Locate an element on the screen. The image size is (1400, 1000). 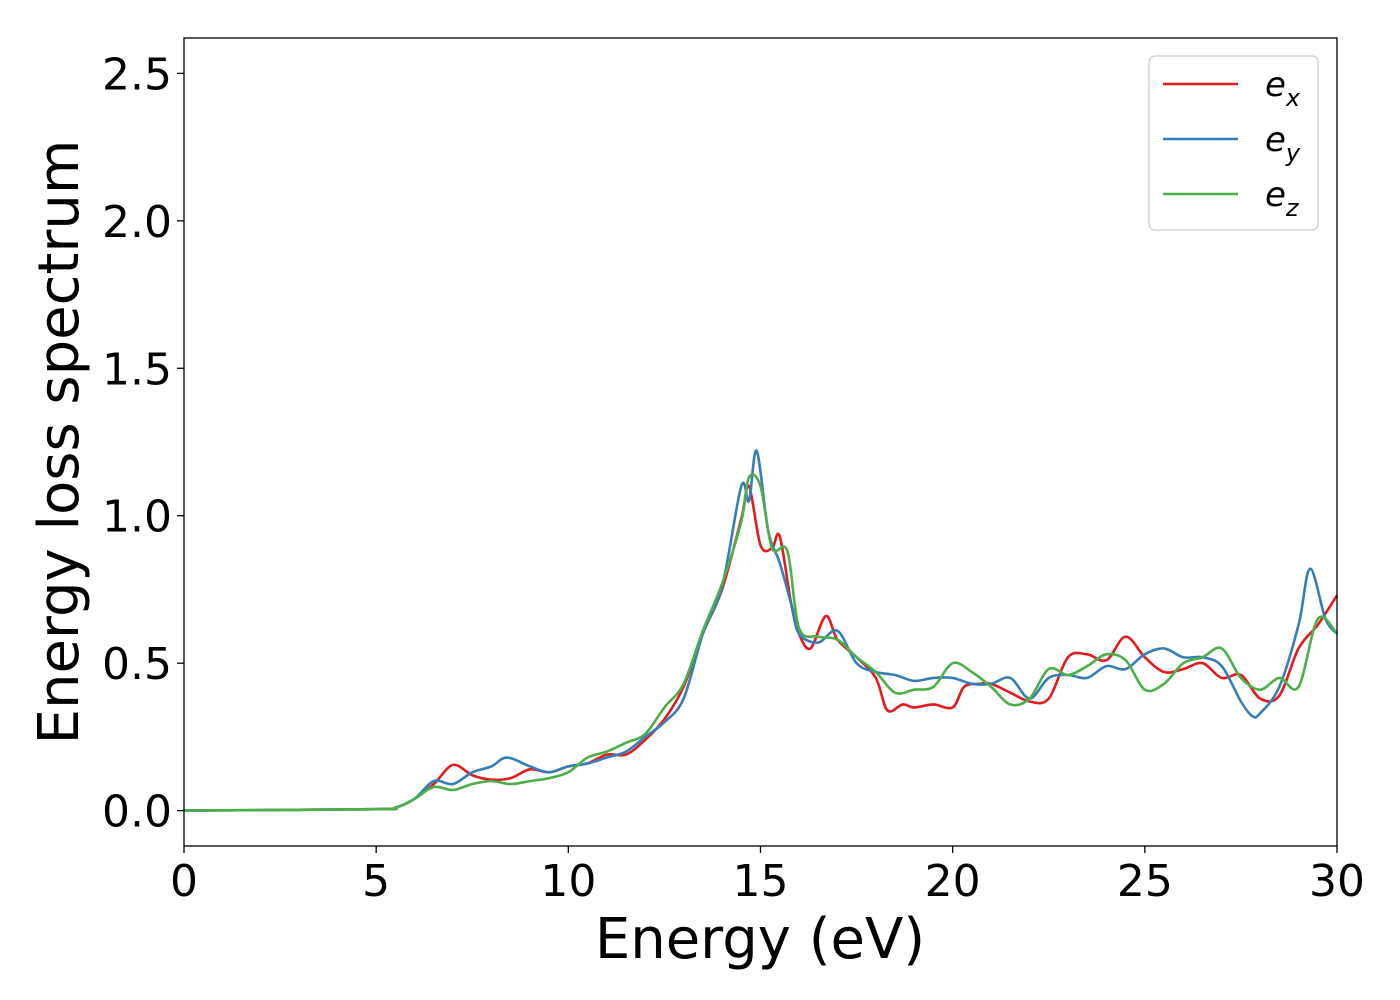
legend-box is located at coordinates (1233, 143).